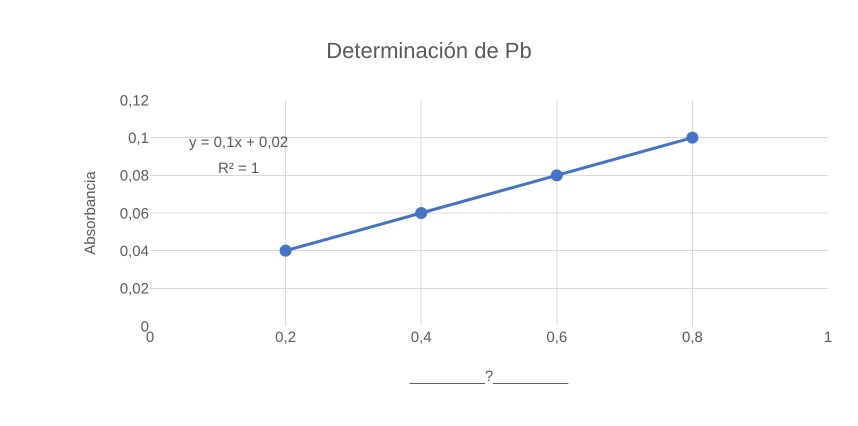 This screenshot has width=858, height=426. I want to click on x-tick-label: 0,8, so click(692, 337).